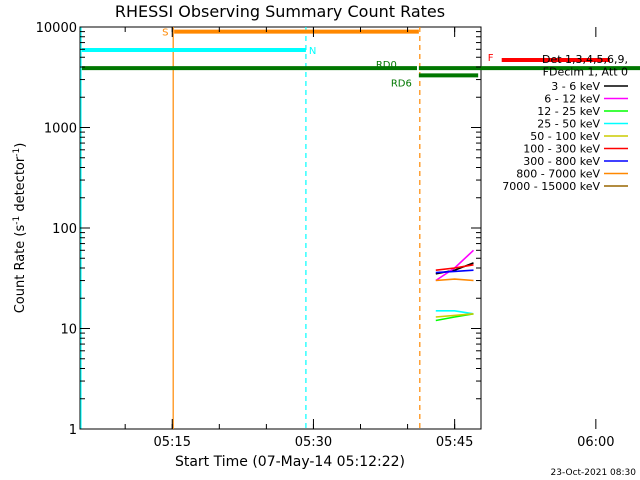  Describe the element at coordinates (60, 129) in the screenshot. I see `y-tick-label: 1000` at that location.